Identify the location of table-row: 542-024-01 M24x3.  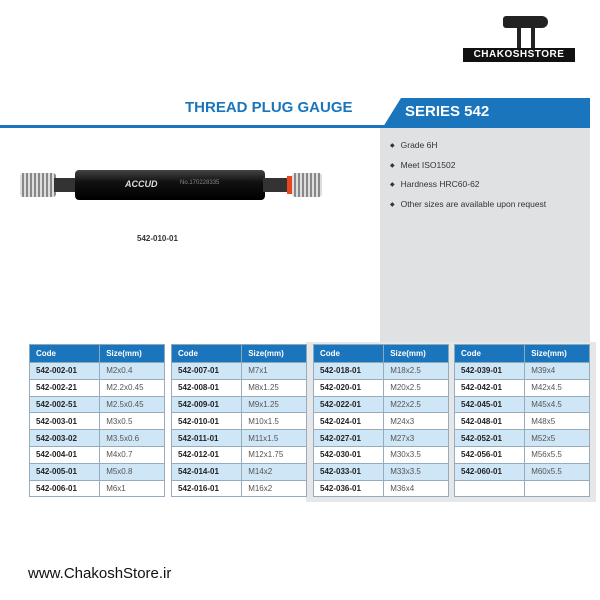
(380, 421).